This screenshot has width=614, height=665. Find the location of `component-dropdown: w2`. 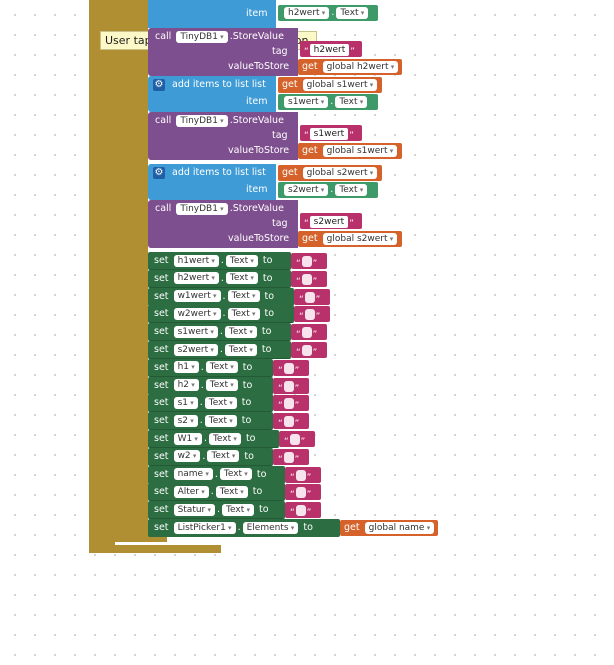

component-dropdown: w2 is located at coordinates (187, 456).